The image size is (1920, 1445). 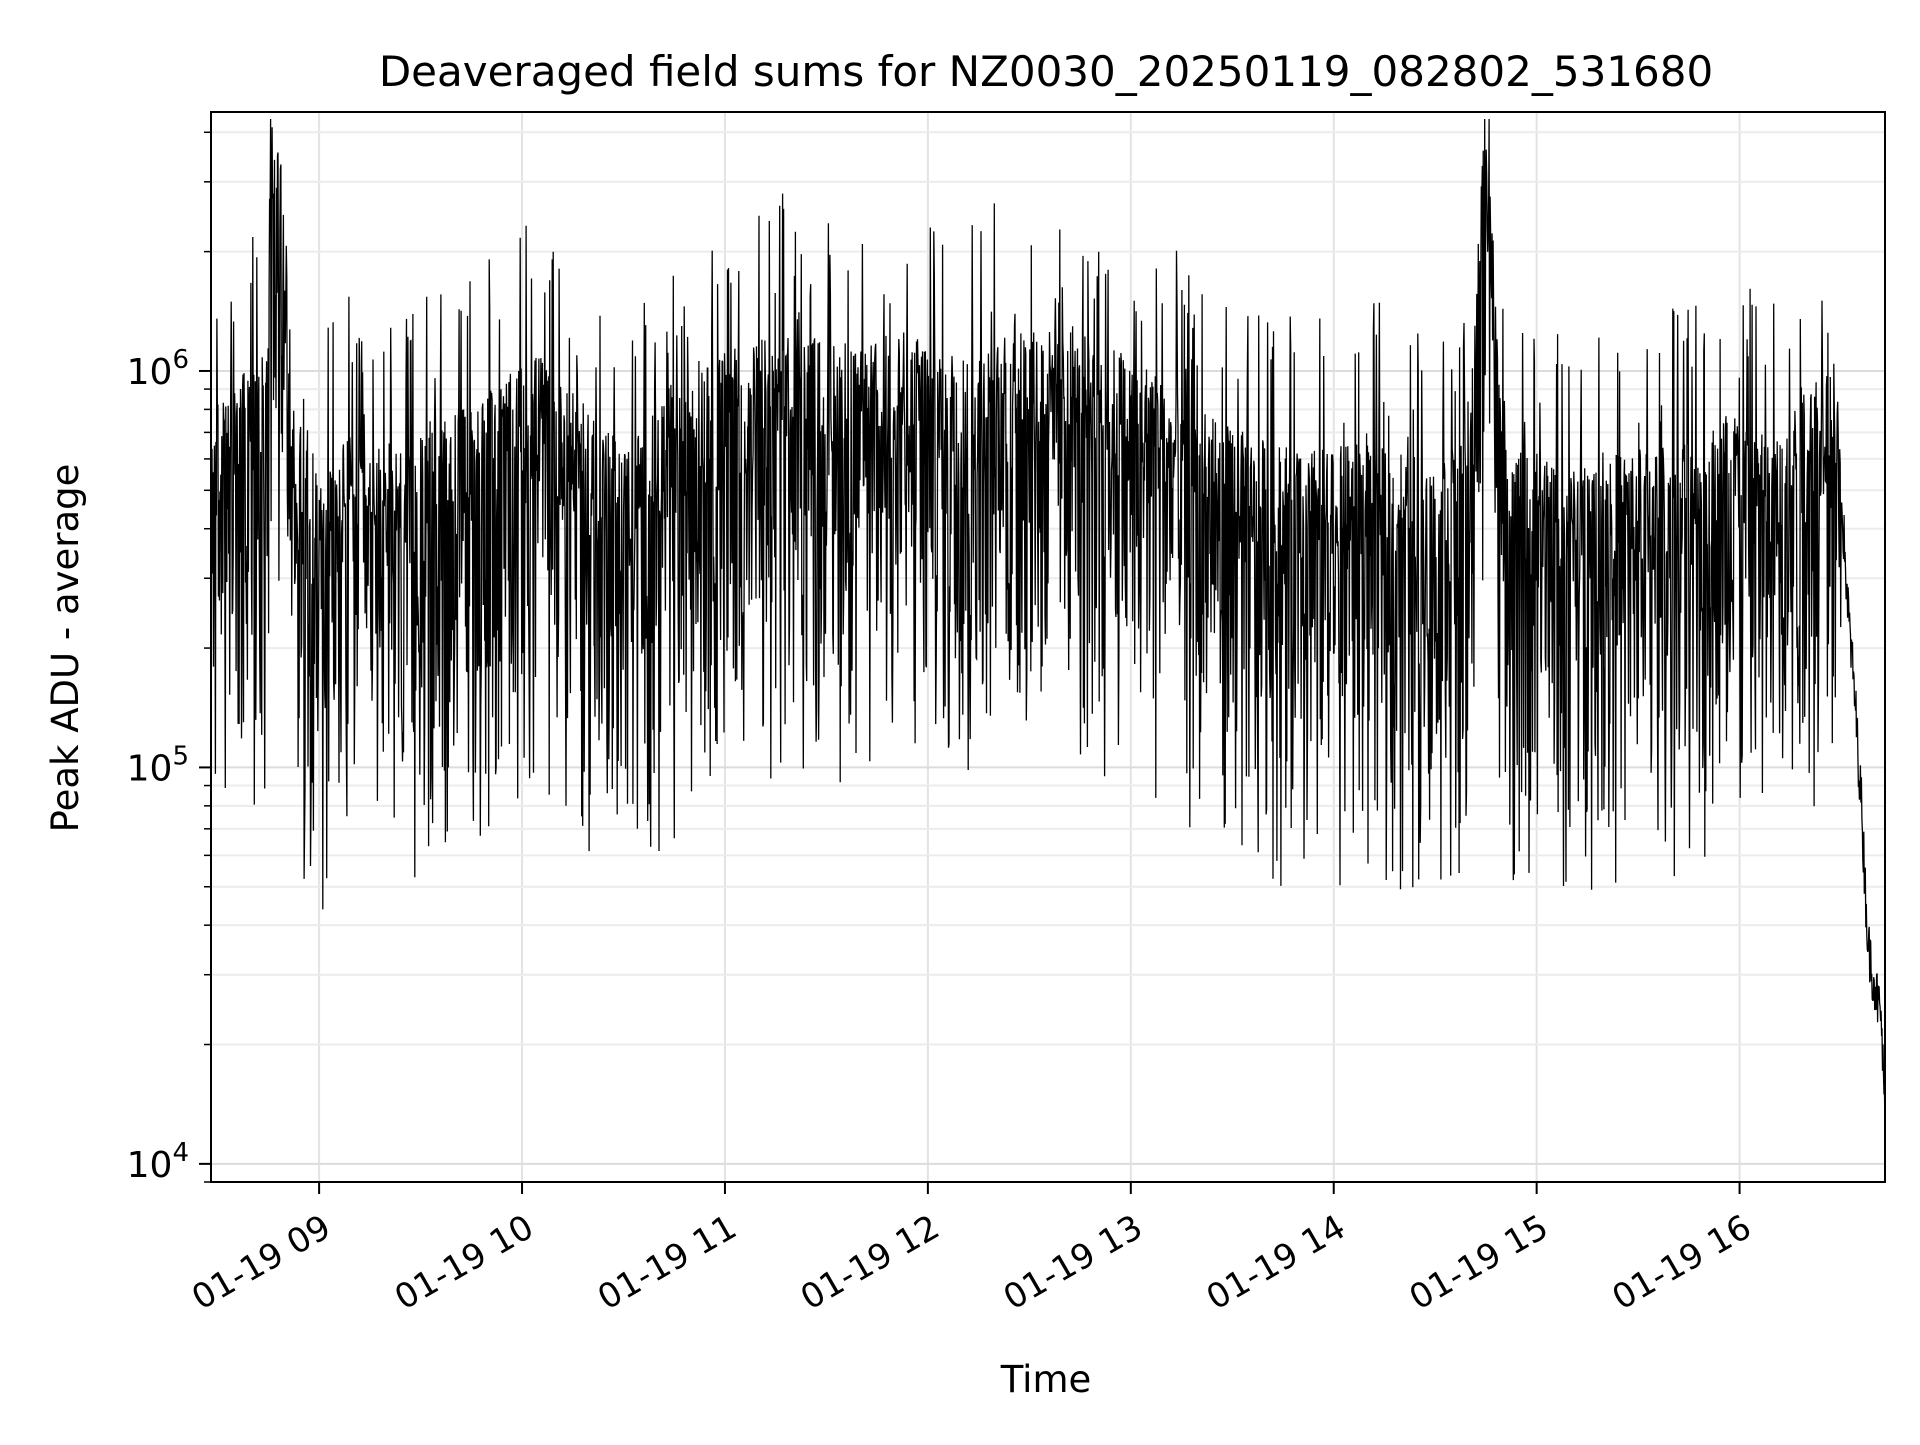 I want to click on y-tick-exponent: 5, so click(x=180, y=756).